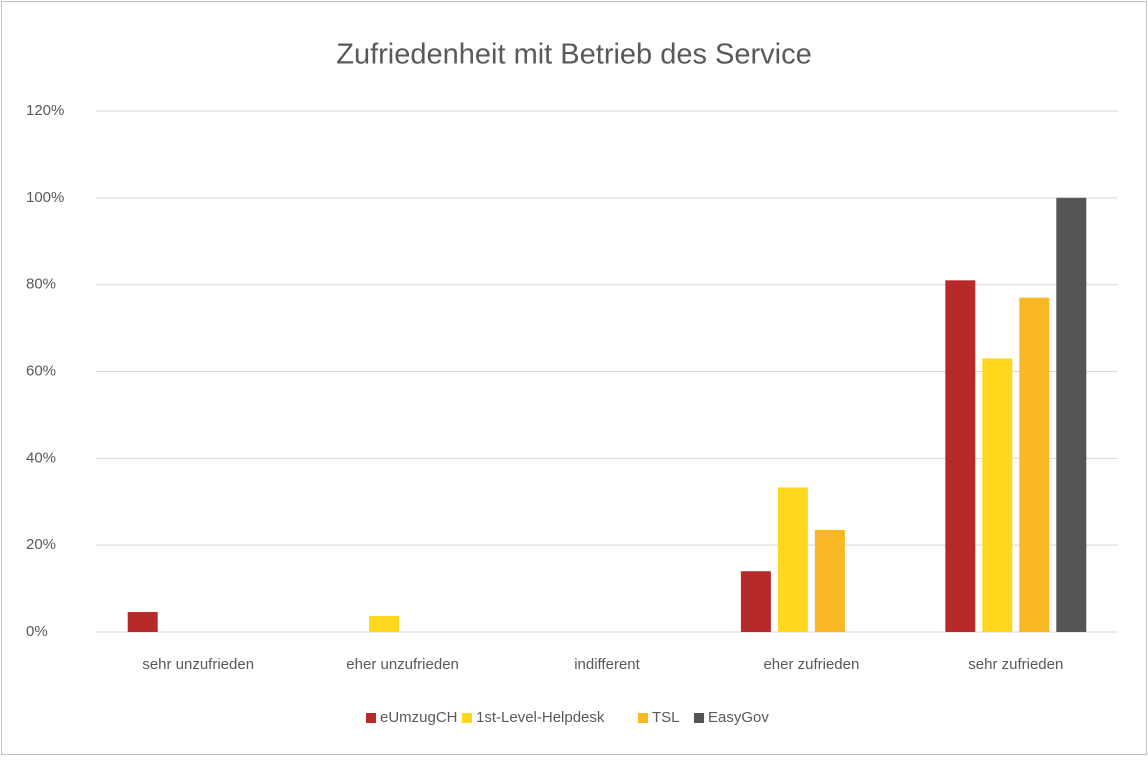 The image size is (1148, 761). I want to click on legend-label: EasyGov, so click(738, 717).